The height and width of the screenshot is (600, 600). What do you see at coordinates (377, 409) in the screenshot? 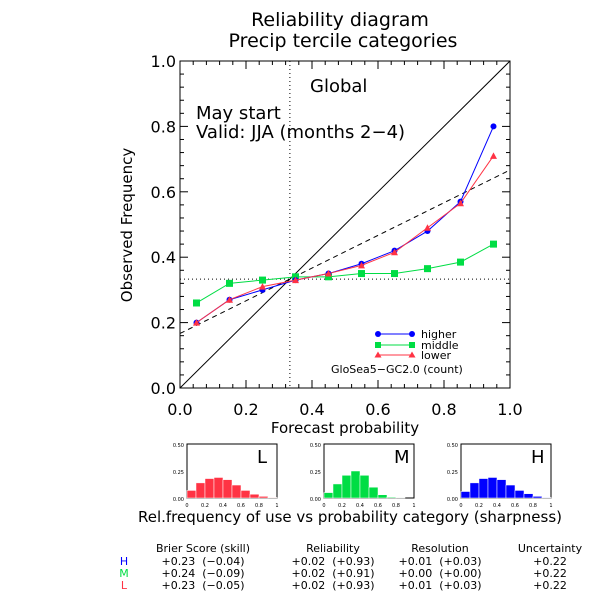
I see `x-tick-label: 0.6` at bounding box center [377, 409].